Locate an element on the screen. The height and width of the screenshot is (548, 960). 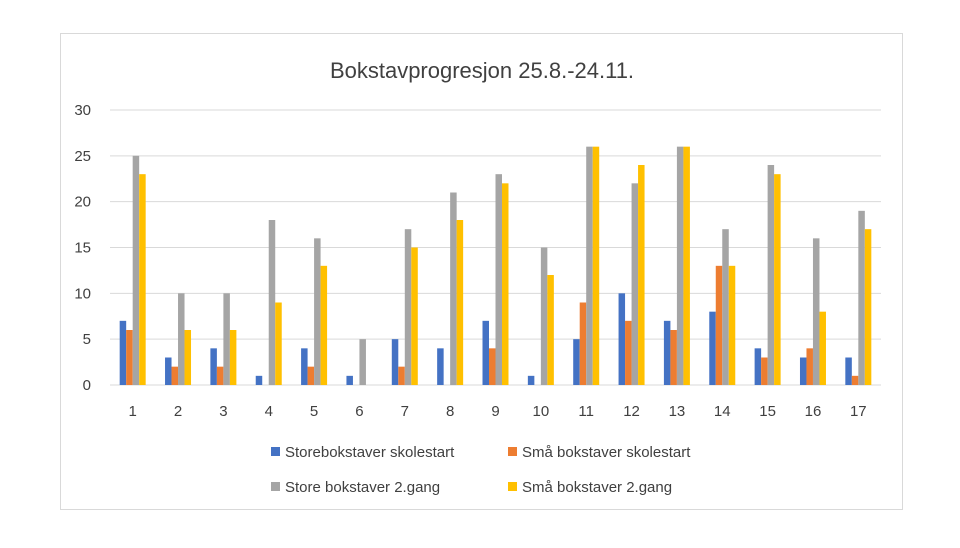
y-tick-label: 25 is located at coordinates (82, 156).